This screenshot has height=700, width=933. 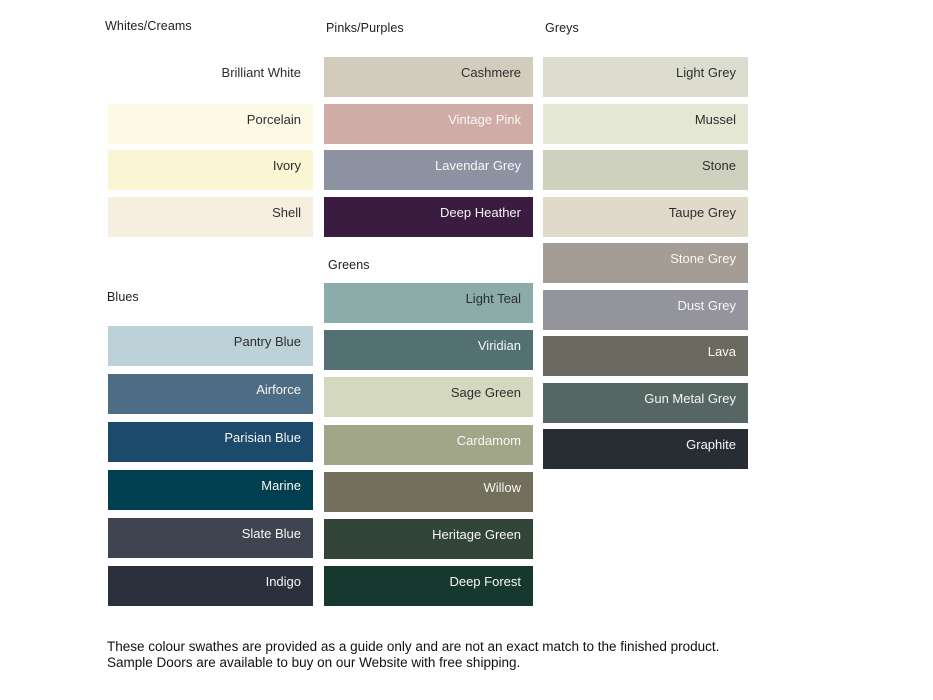 I want to click on group-title-pinks-purples: Pinks/Purples, so click(x=365, y=28).